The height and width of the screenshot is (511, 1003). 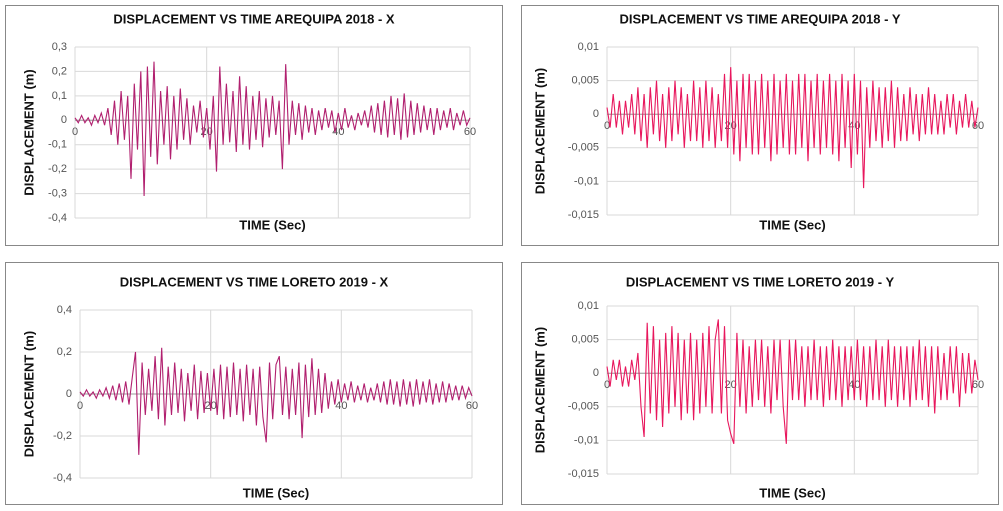 What do you see at coordinates (57, 145) in the screenshot?
I see `y-tick-label: -0,1` at bounding box center [57, 145].